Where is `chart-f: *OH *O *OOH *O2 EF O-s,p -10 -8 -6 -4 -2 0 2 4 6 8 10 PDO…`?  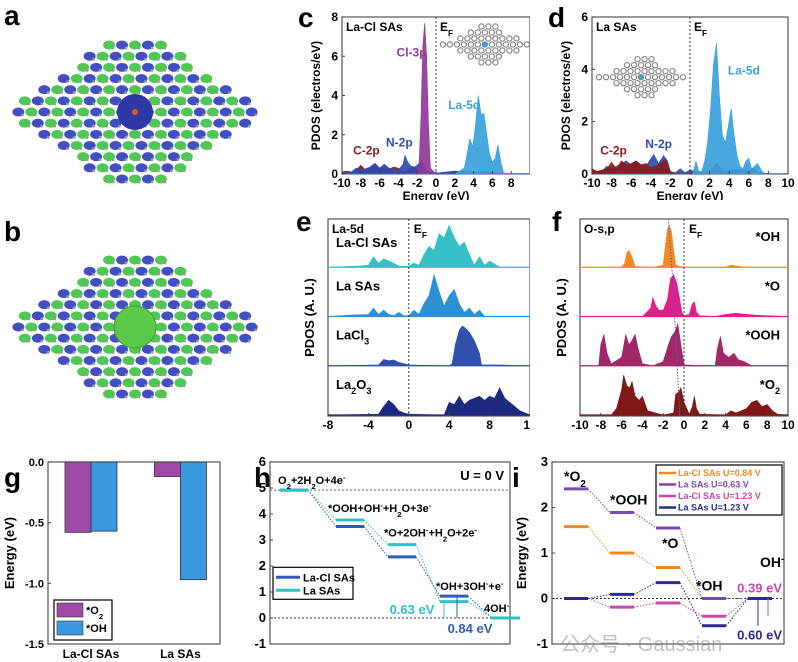
chart-f: *OH *O *OOH *O2 EF O-s,p -10 -8 -6 -4 -2 0 2 4 6 8 10 PDO… is located at coordinates (674, 325).